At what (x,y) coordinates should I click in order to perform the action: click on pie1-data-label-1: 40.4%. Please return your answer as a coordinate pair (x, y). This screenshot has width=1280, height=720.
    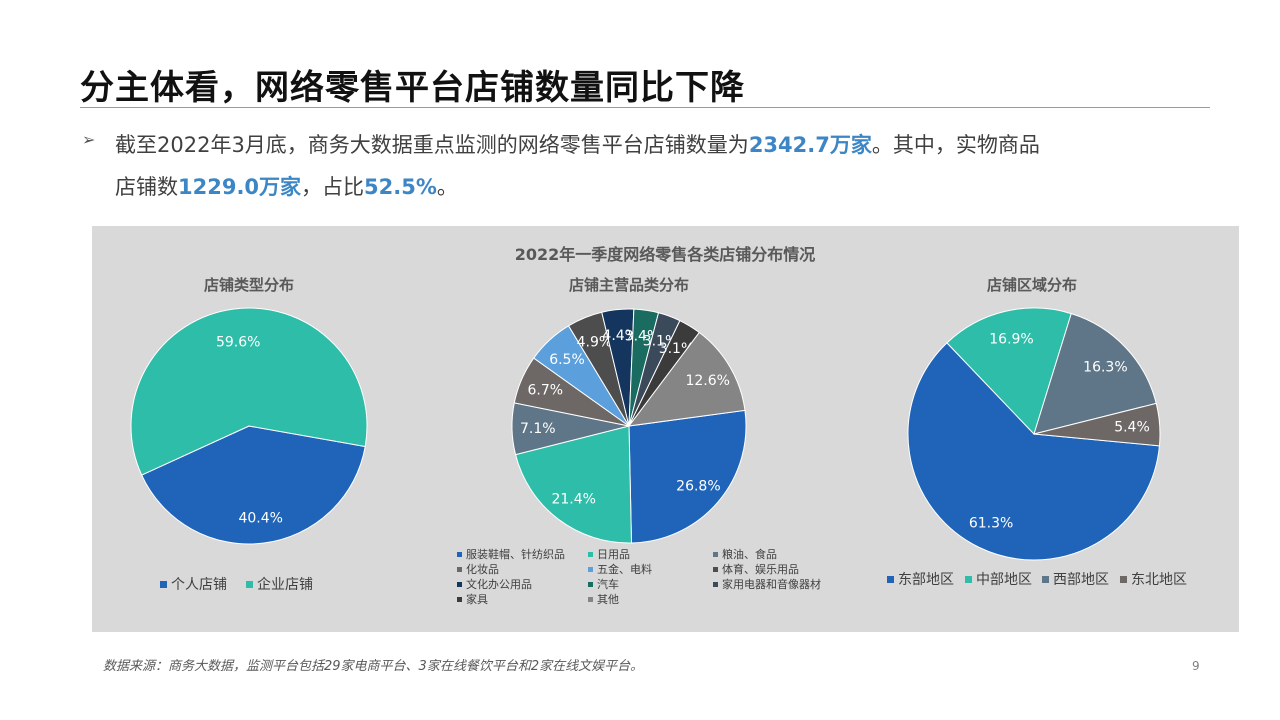
    Looking at the image, I should click on (260, 518).